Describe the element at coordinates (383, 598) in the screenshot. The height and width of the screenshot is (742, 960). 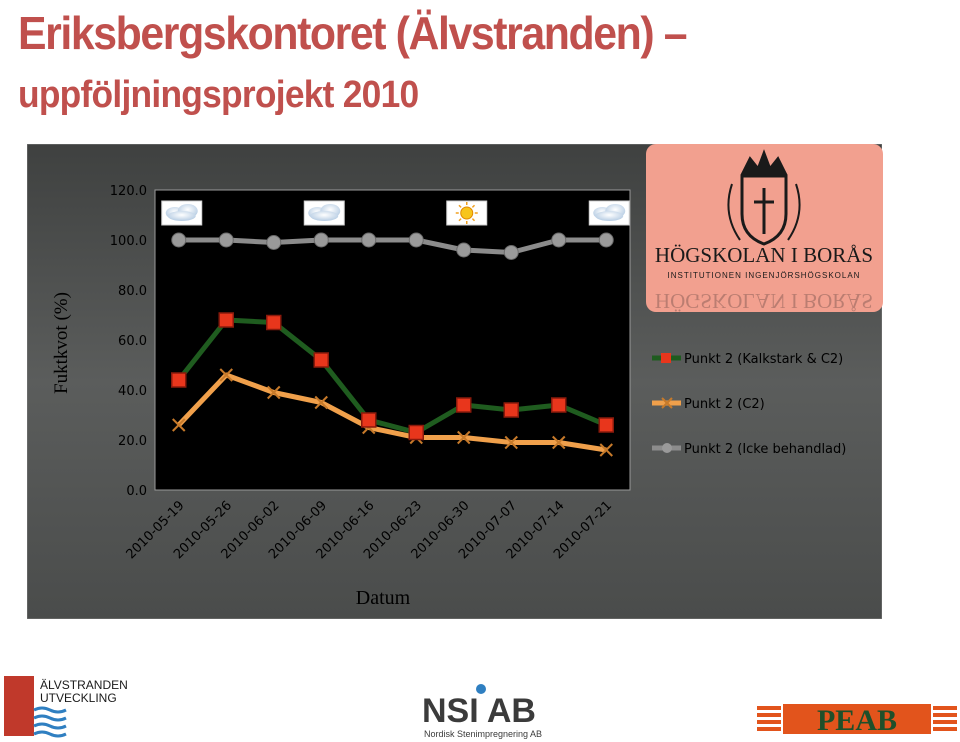
I see `x-axis-label: Datum` at that location.